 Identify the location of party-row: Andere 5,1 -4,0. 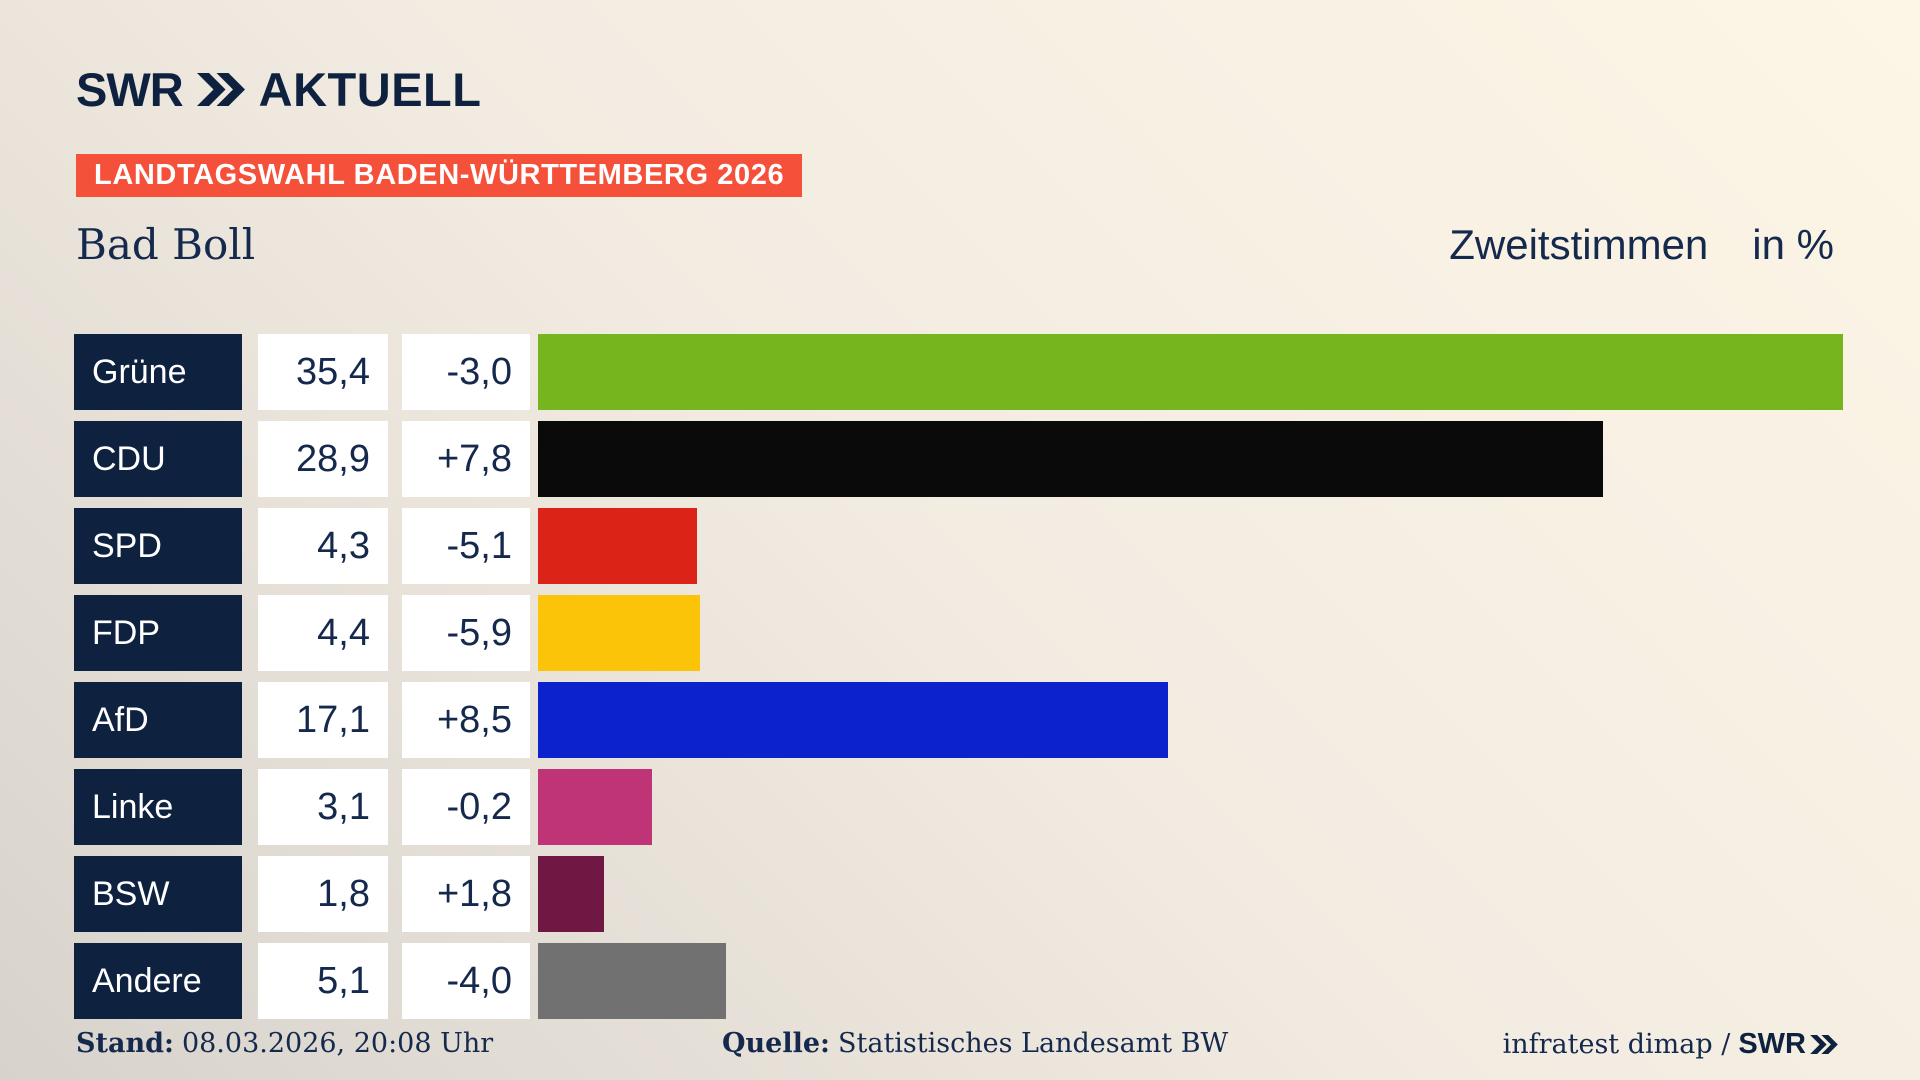
(997, 981).